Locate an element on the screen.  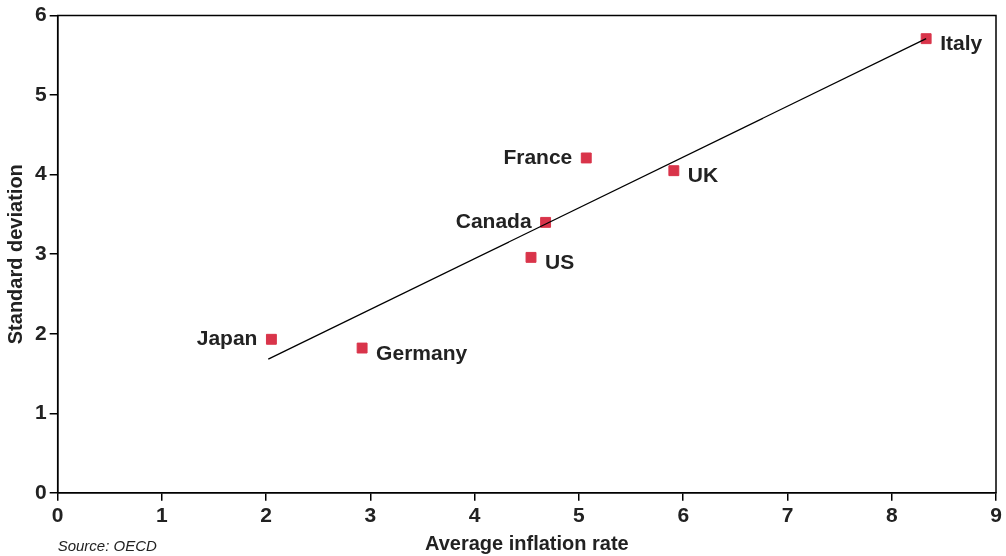
x-tick-label: 2 is located at coordinates (266, 515).